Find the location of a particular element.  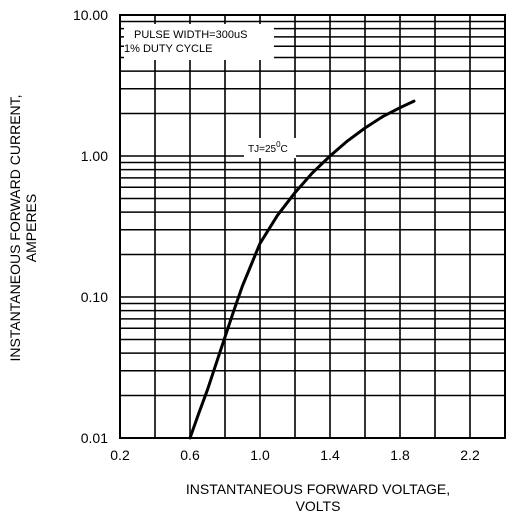

x-axis-title-line-1: INSTANTANEOUS FORWARD VOLTAGE, is located at coordinates (318, 489).